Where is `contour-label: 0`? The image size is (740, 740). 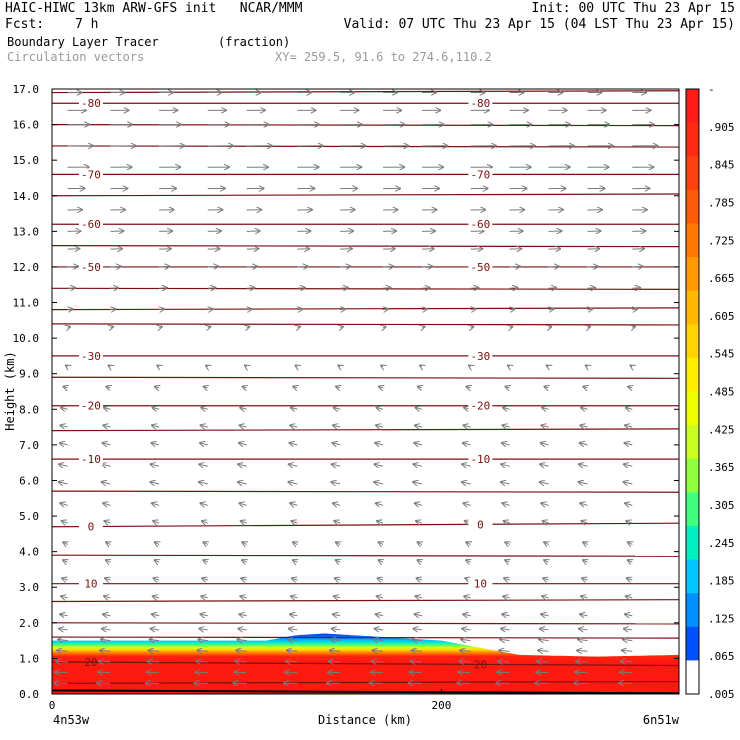 contour-label: 0 is located at coordinates (480, 524).